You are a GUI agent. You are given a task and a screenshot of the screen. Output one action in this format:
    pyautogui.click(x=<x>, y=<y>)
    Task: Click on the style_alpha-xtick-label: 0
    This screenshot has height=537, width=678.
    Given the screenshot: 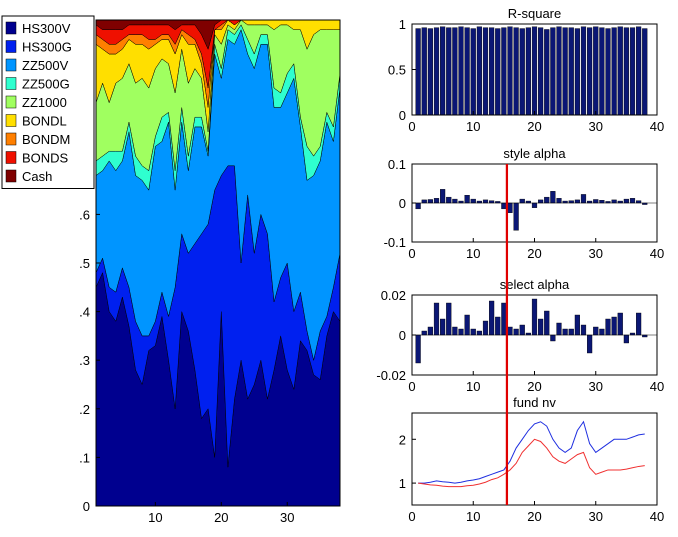 What is the action you would take?
    pyautogui.click(x=411, y=253)
    